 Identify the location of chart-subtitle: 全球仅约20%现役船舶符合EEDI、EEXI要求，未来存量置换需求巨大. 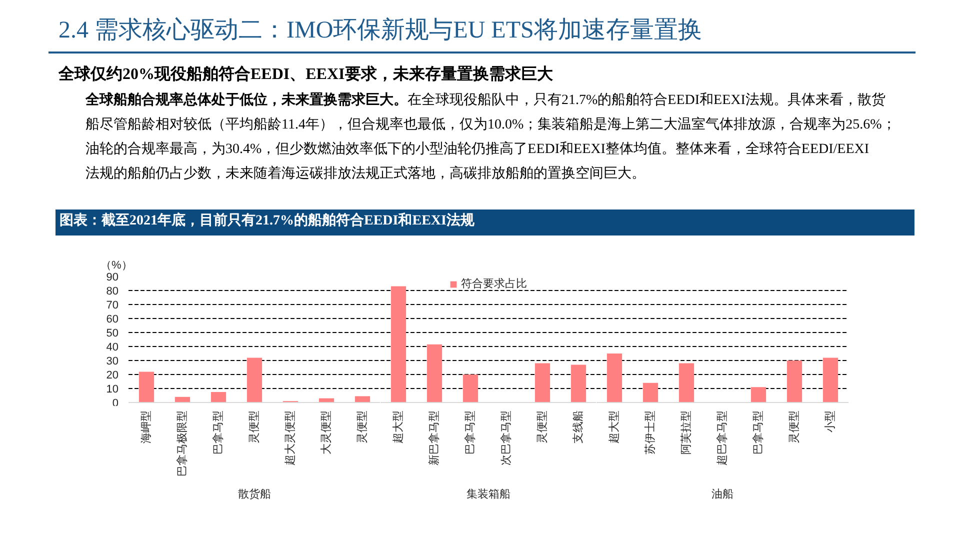
(306, 74).